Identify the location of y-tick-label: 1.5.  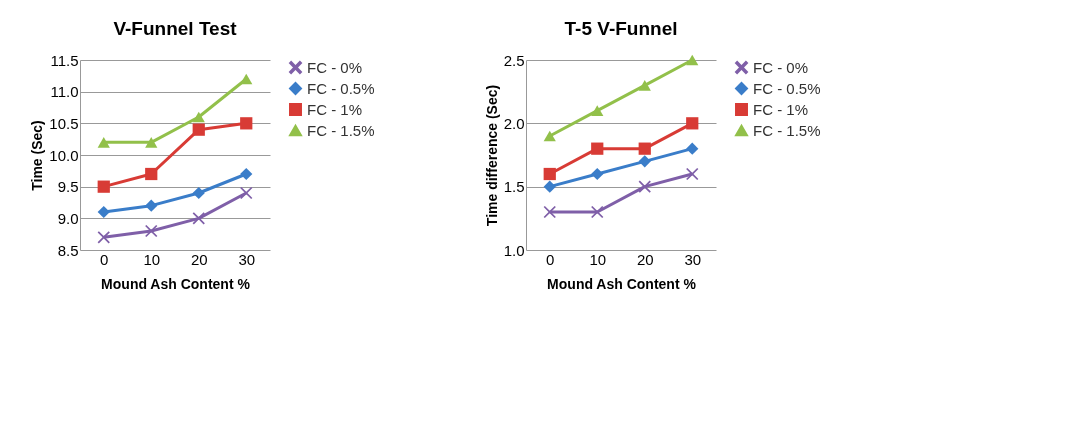
(514, 187).